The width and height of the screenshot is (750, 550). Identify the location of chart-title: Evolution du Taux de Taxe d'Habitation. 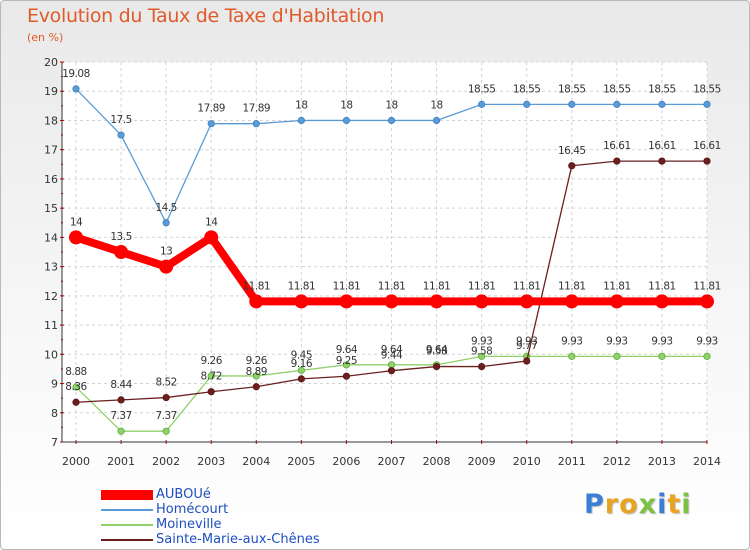
(206, 16).